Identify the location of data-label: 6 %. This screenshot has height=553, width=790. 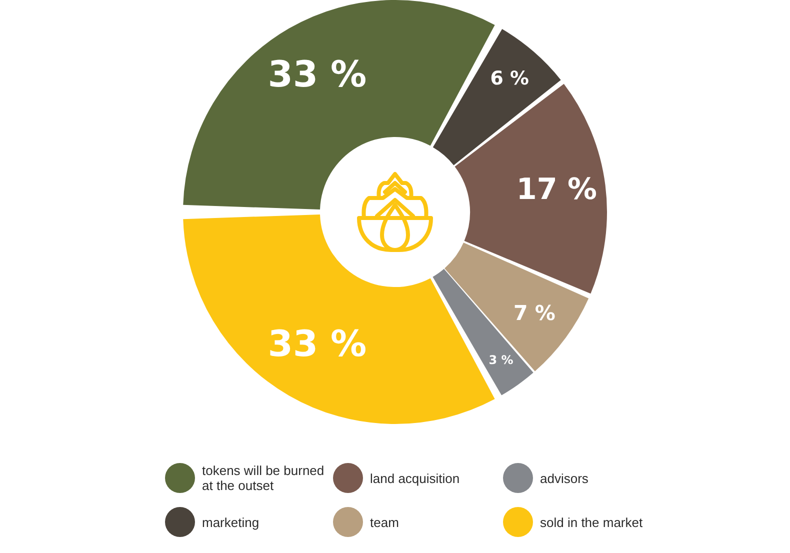
(509, 79).